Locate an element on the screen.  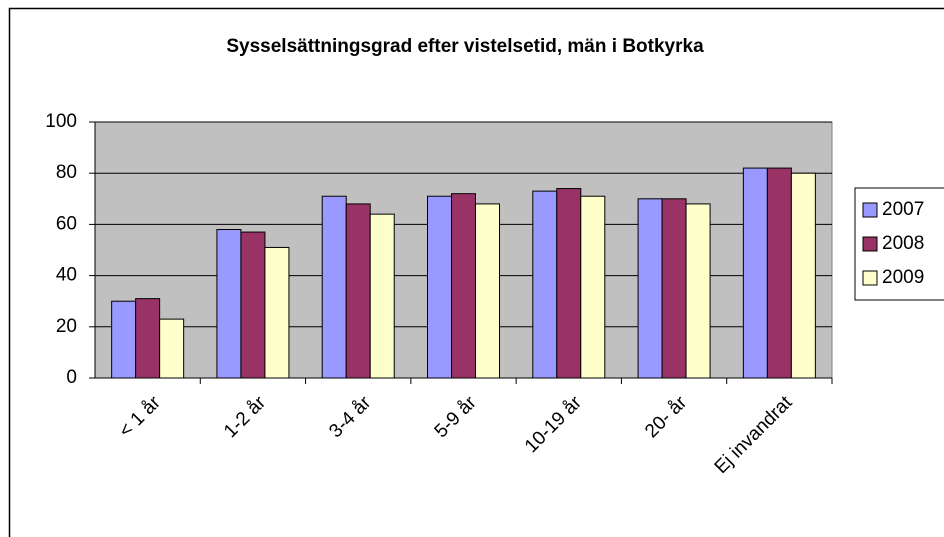
y-tick-label: 100 is located at coordinates (61, 121).